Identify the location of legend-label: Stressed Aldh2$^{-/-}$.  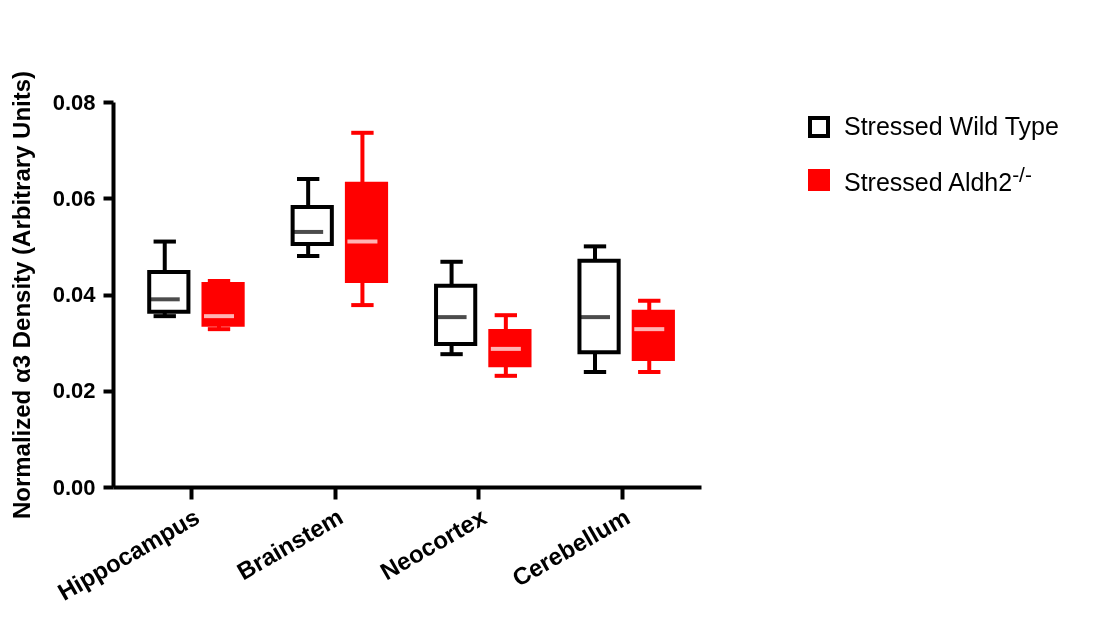
(938, 180).